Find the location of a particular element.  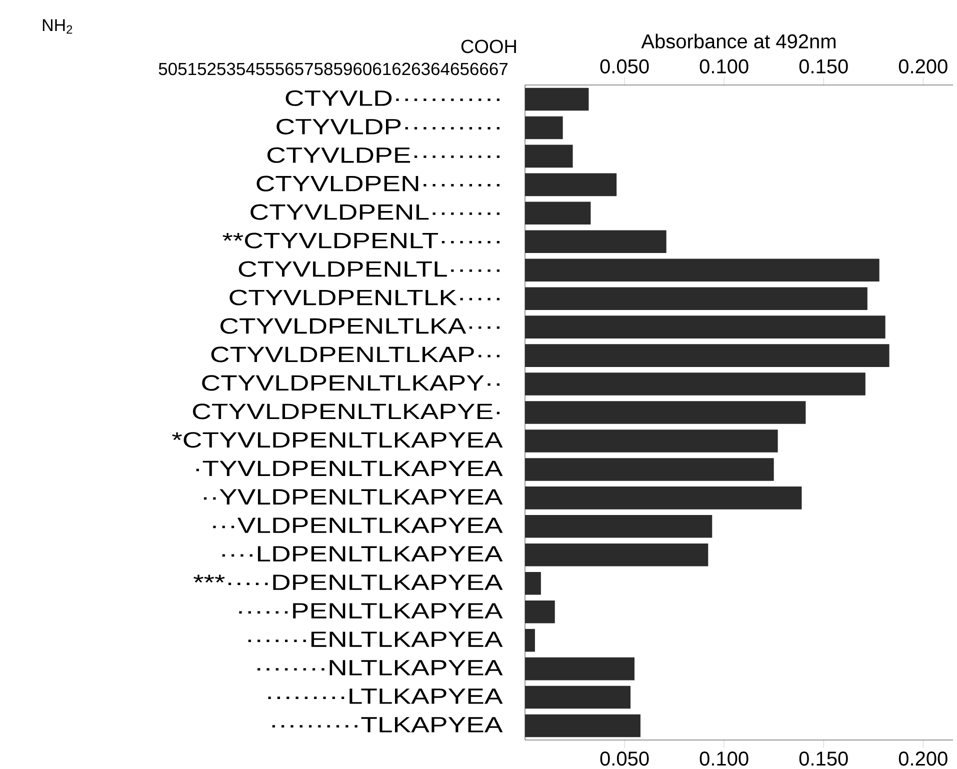

y-tick-label: ··········TLKAPYEA is located at coordinates (387, 724).